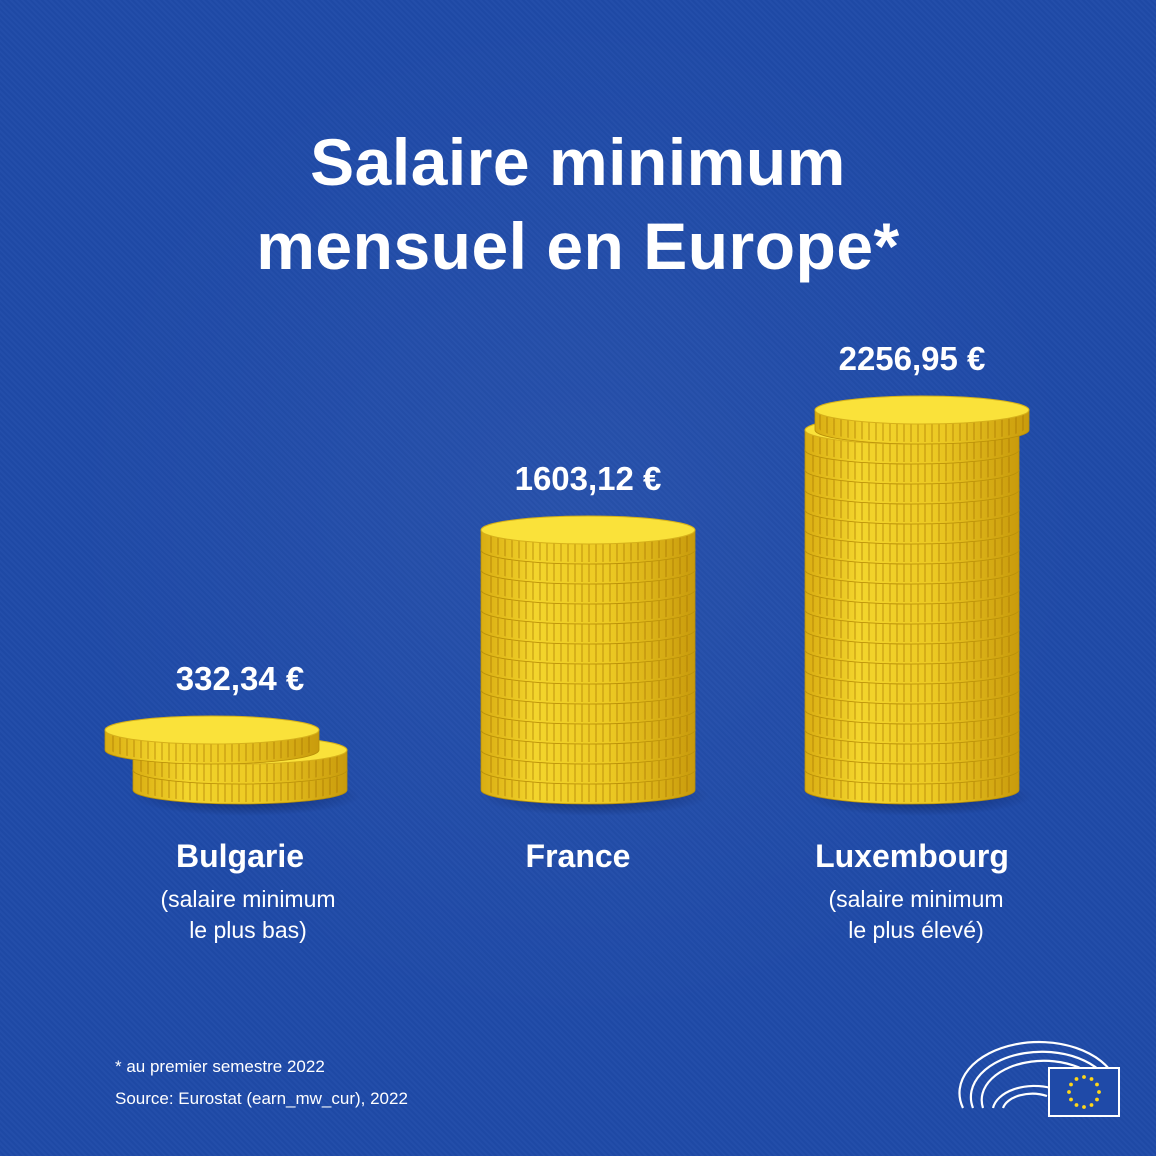 This screenshot has width=1156, height=1156. I want to click on title-line-1: Salaire minimum, so click(578, 162).